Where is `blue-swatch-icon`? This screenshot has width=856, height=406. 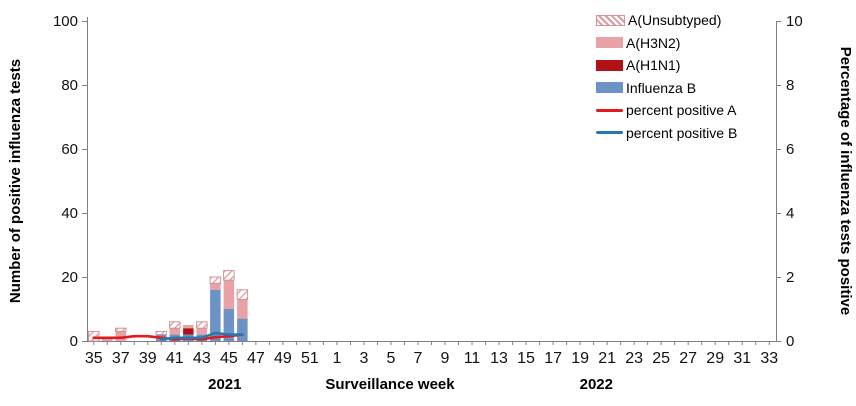
blue-swatch-icon is located at coordinates (609, 88).